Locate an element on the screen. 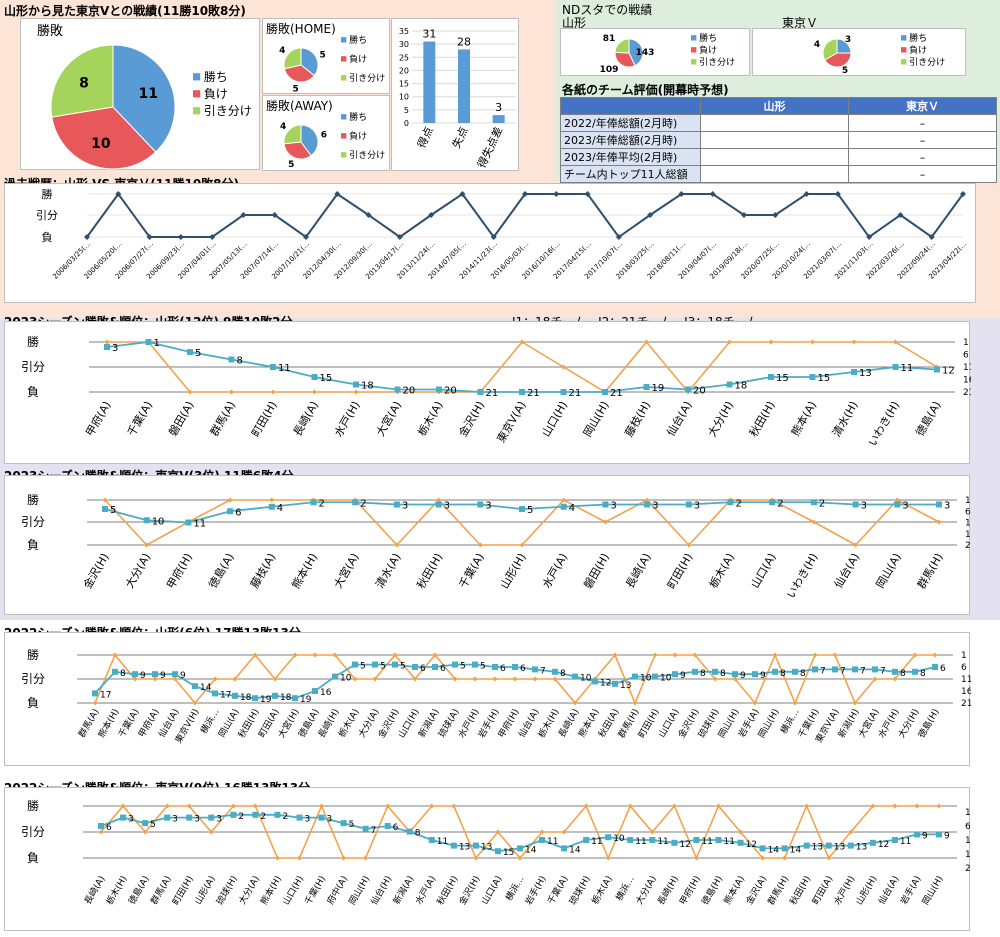 The width and height of the screenshot is (1000, 937). season-result-axis-label: 引分 is located at coordinates (33, 679).